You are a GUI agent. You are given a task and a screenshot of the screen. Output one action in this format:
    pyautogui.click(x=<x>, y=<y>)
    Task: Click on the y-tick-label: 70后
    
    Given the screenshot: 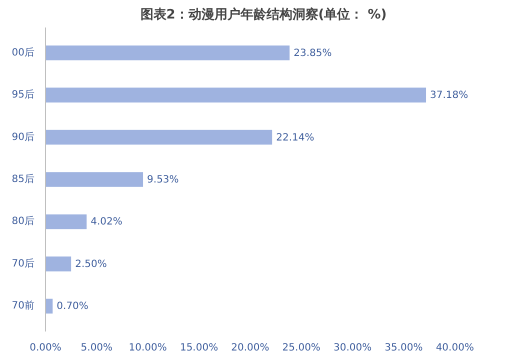 What is the action you would take?
    pyautogui.click(x=23, y=263)
    